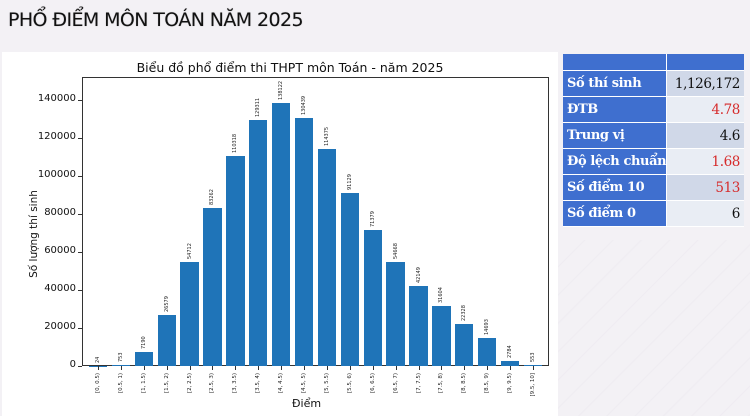 The width and height of the screenshot is (750, 416). Describe the element at coordinates (705, 83) in the screenshot. I see `stats-value: 1,126,172` at that location.